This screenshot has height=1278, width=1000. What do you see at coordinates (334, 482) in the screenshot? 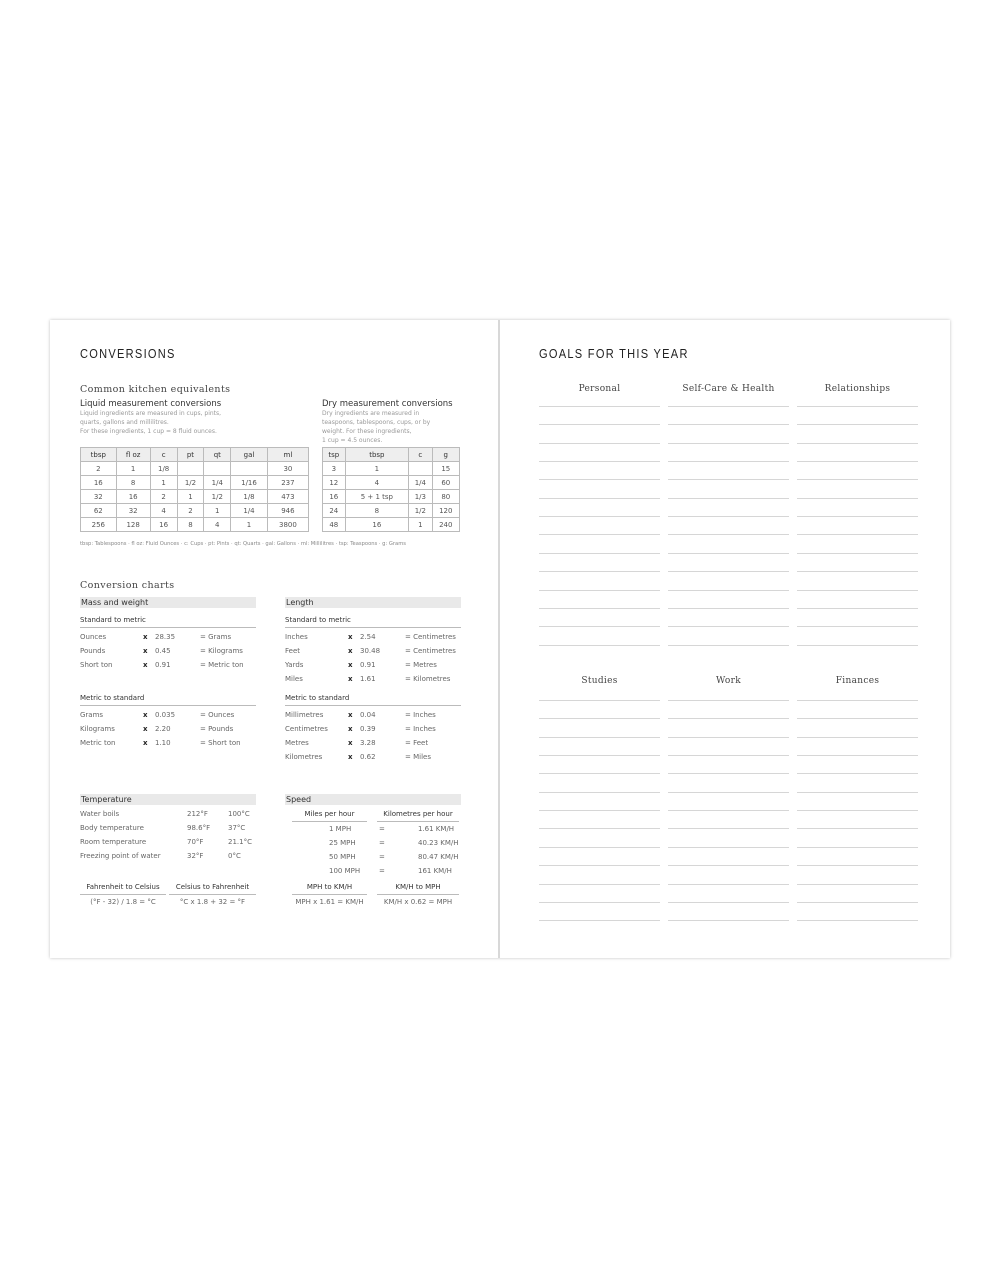
I see `table-cell: 12` at bounding box center [334, 482].